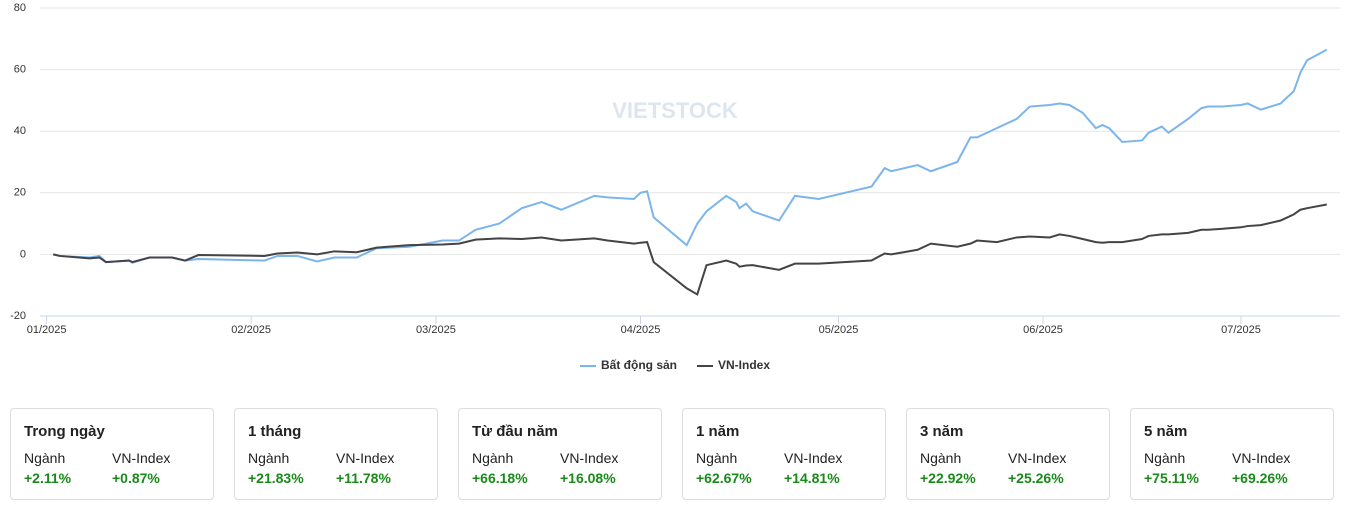  I want to click on x-tick-label: 02/2025, so click(251, 330).